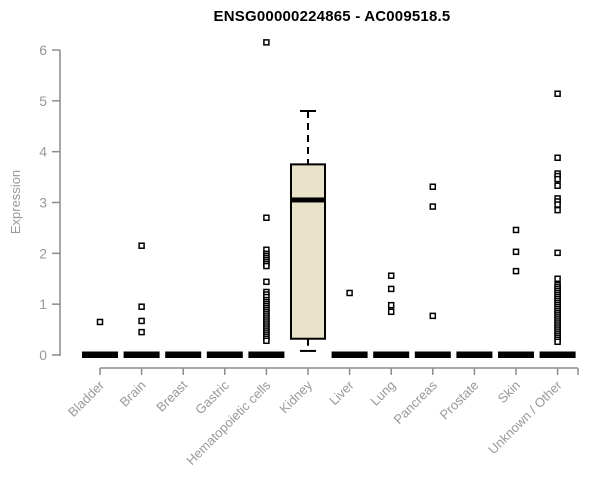 Image resolution: width=600 pixels, height=500 pixels. Describe the element at coordinates (432, 354) in the screenshot. I see `flat-box-pancreas` at that location.